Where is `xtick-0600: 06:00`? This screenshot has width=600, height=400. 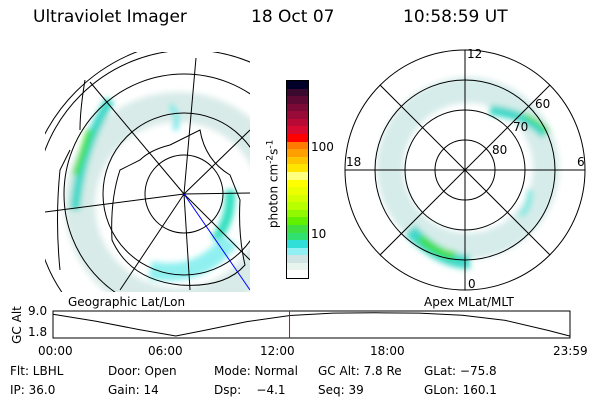
xtick-0600: 06:00 is located at coordinates (165, 351).